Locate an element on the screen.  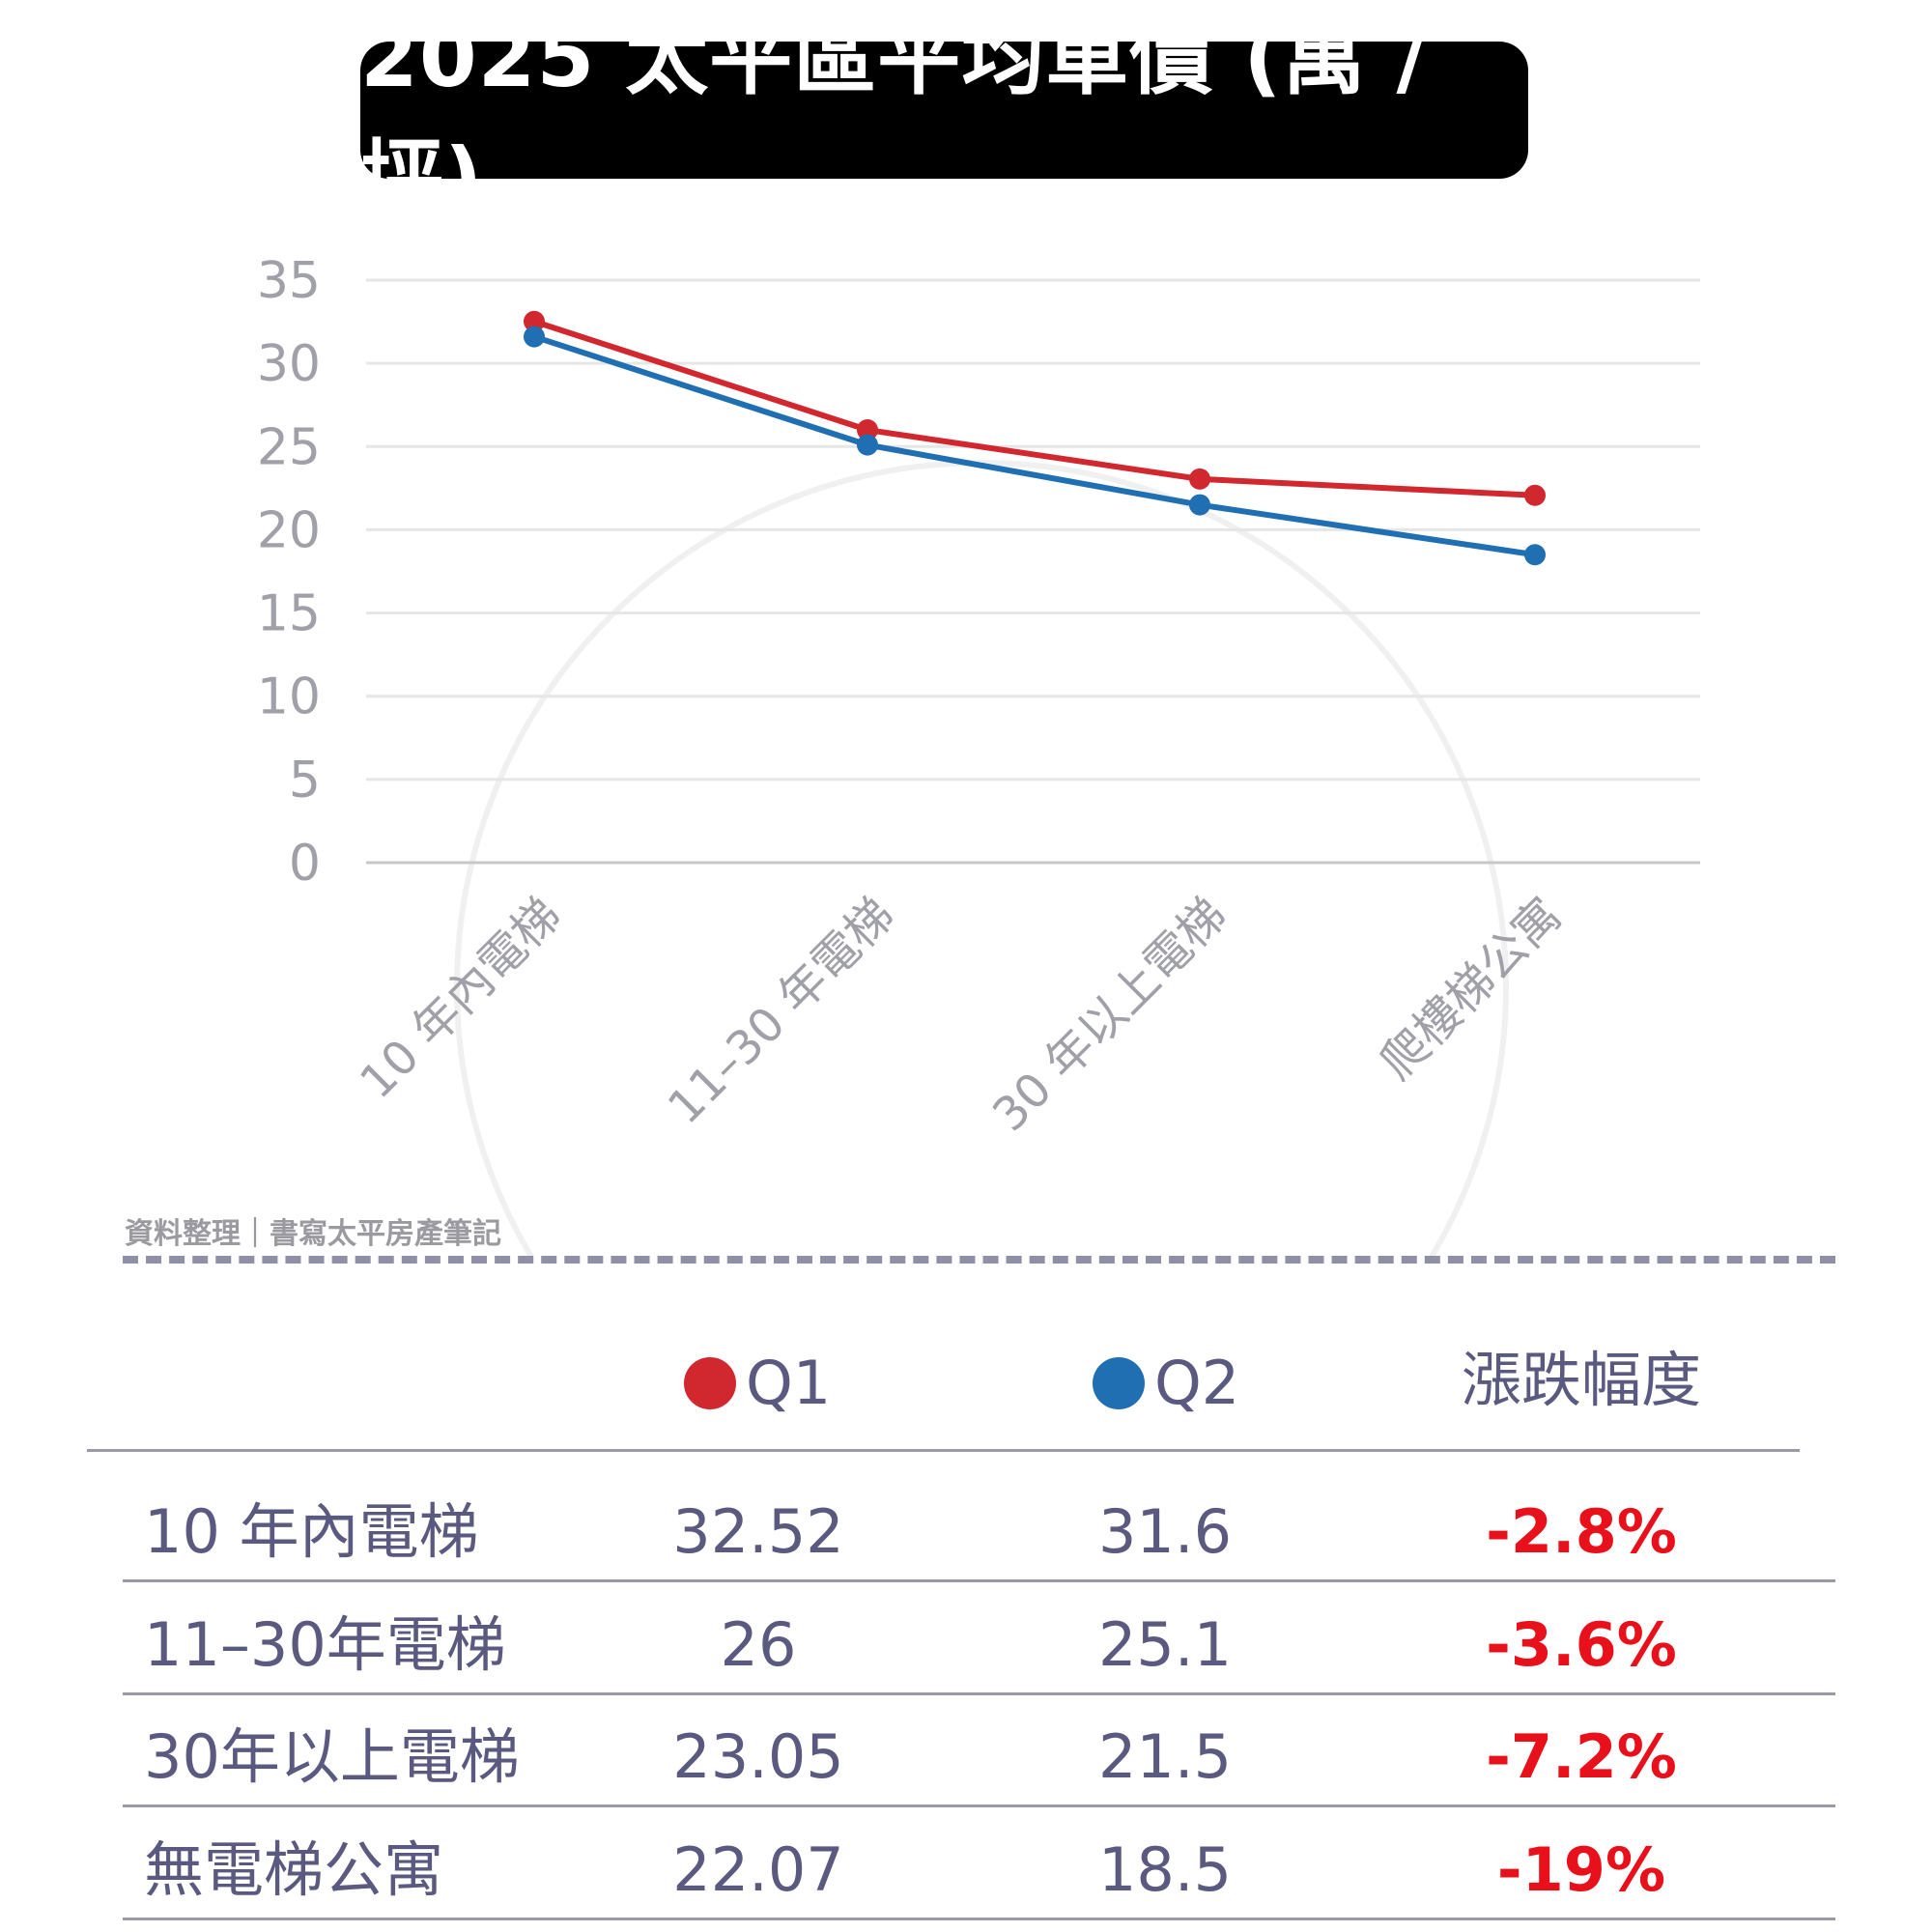
change-value: -2.8% is located at coordinates (1581, 1531).